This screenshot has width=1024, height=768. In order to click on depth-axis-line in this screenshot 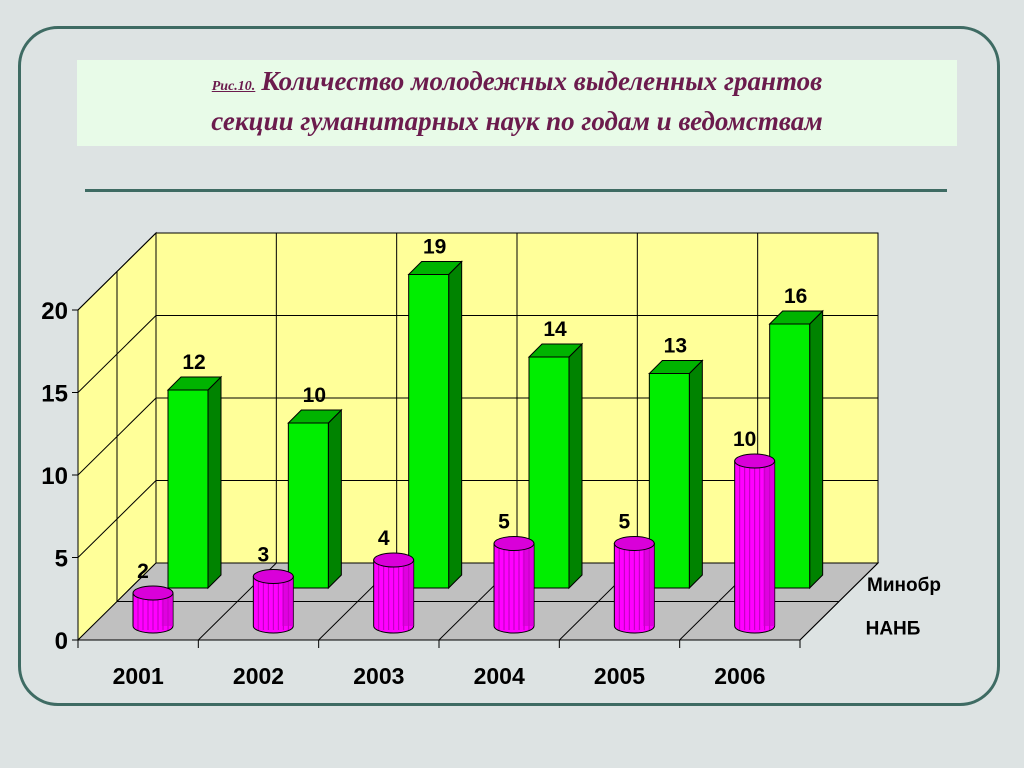, I will do `click(839, 601)`.